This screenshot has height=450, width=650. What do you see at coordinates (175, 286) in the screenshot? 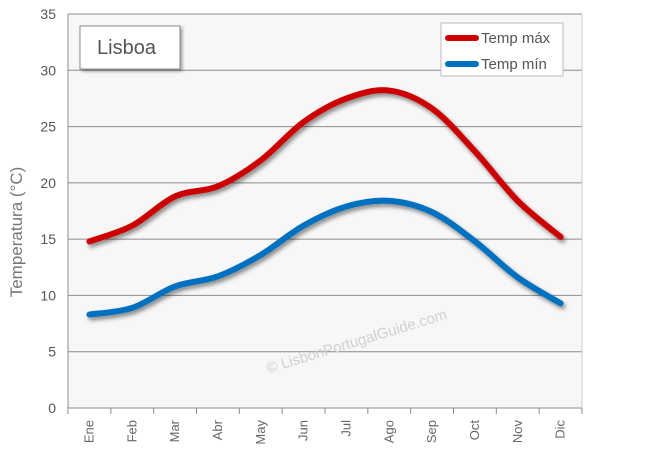
I see `data-point-min-mar` at bounding box center [175, 286].